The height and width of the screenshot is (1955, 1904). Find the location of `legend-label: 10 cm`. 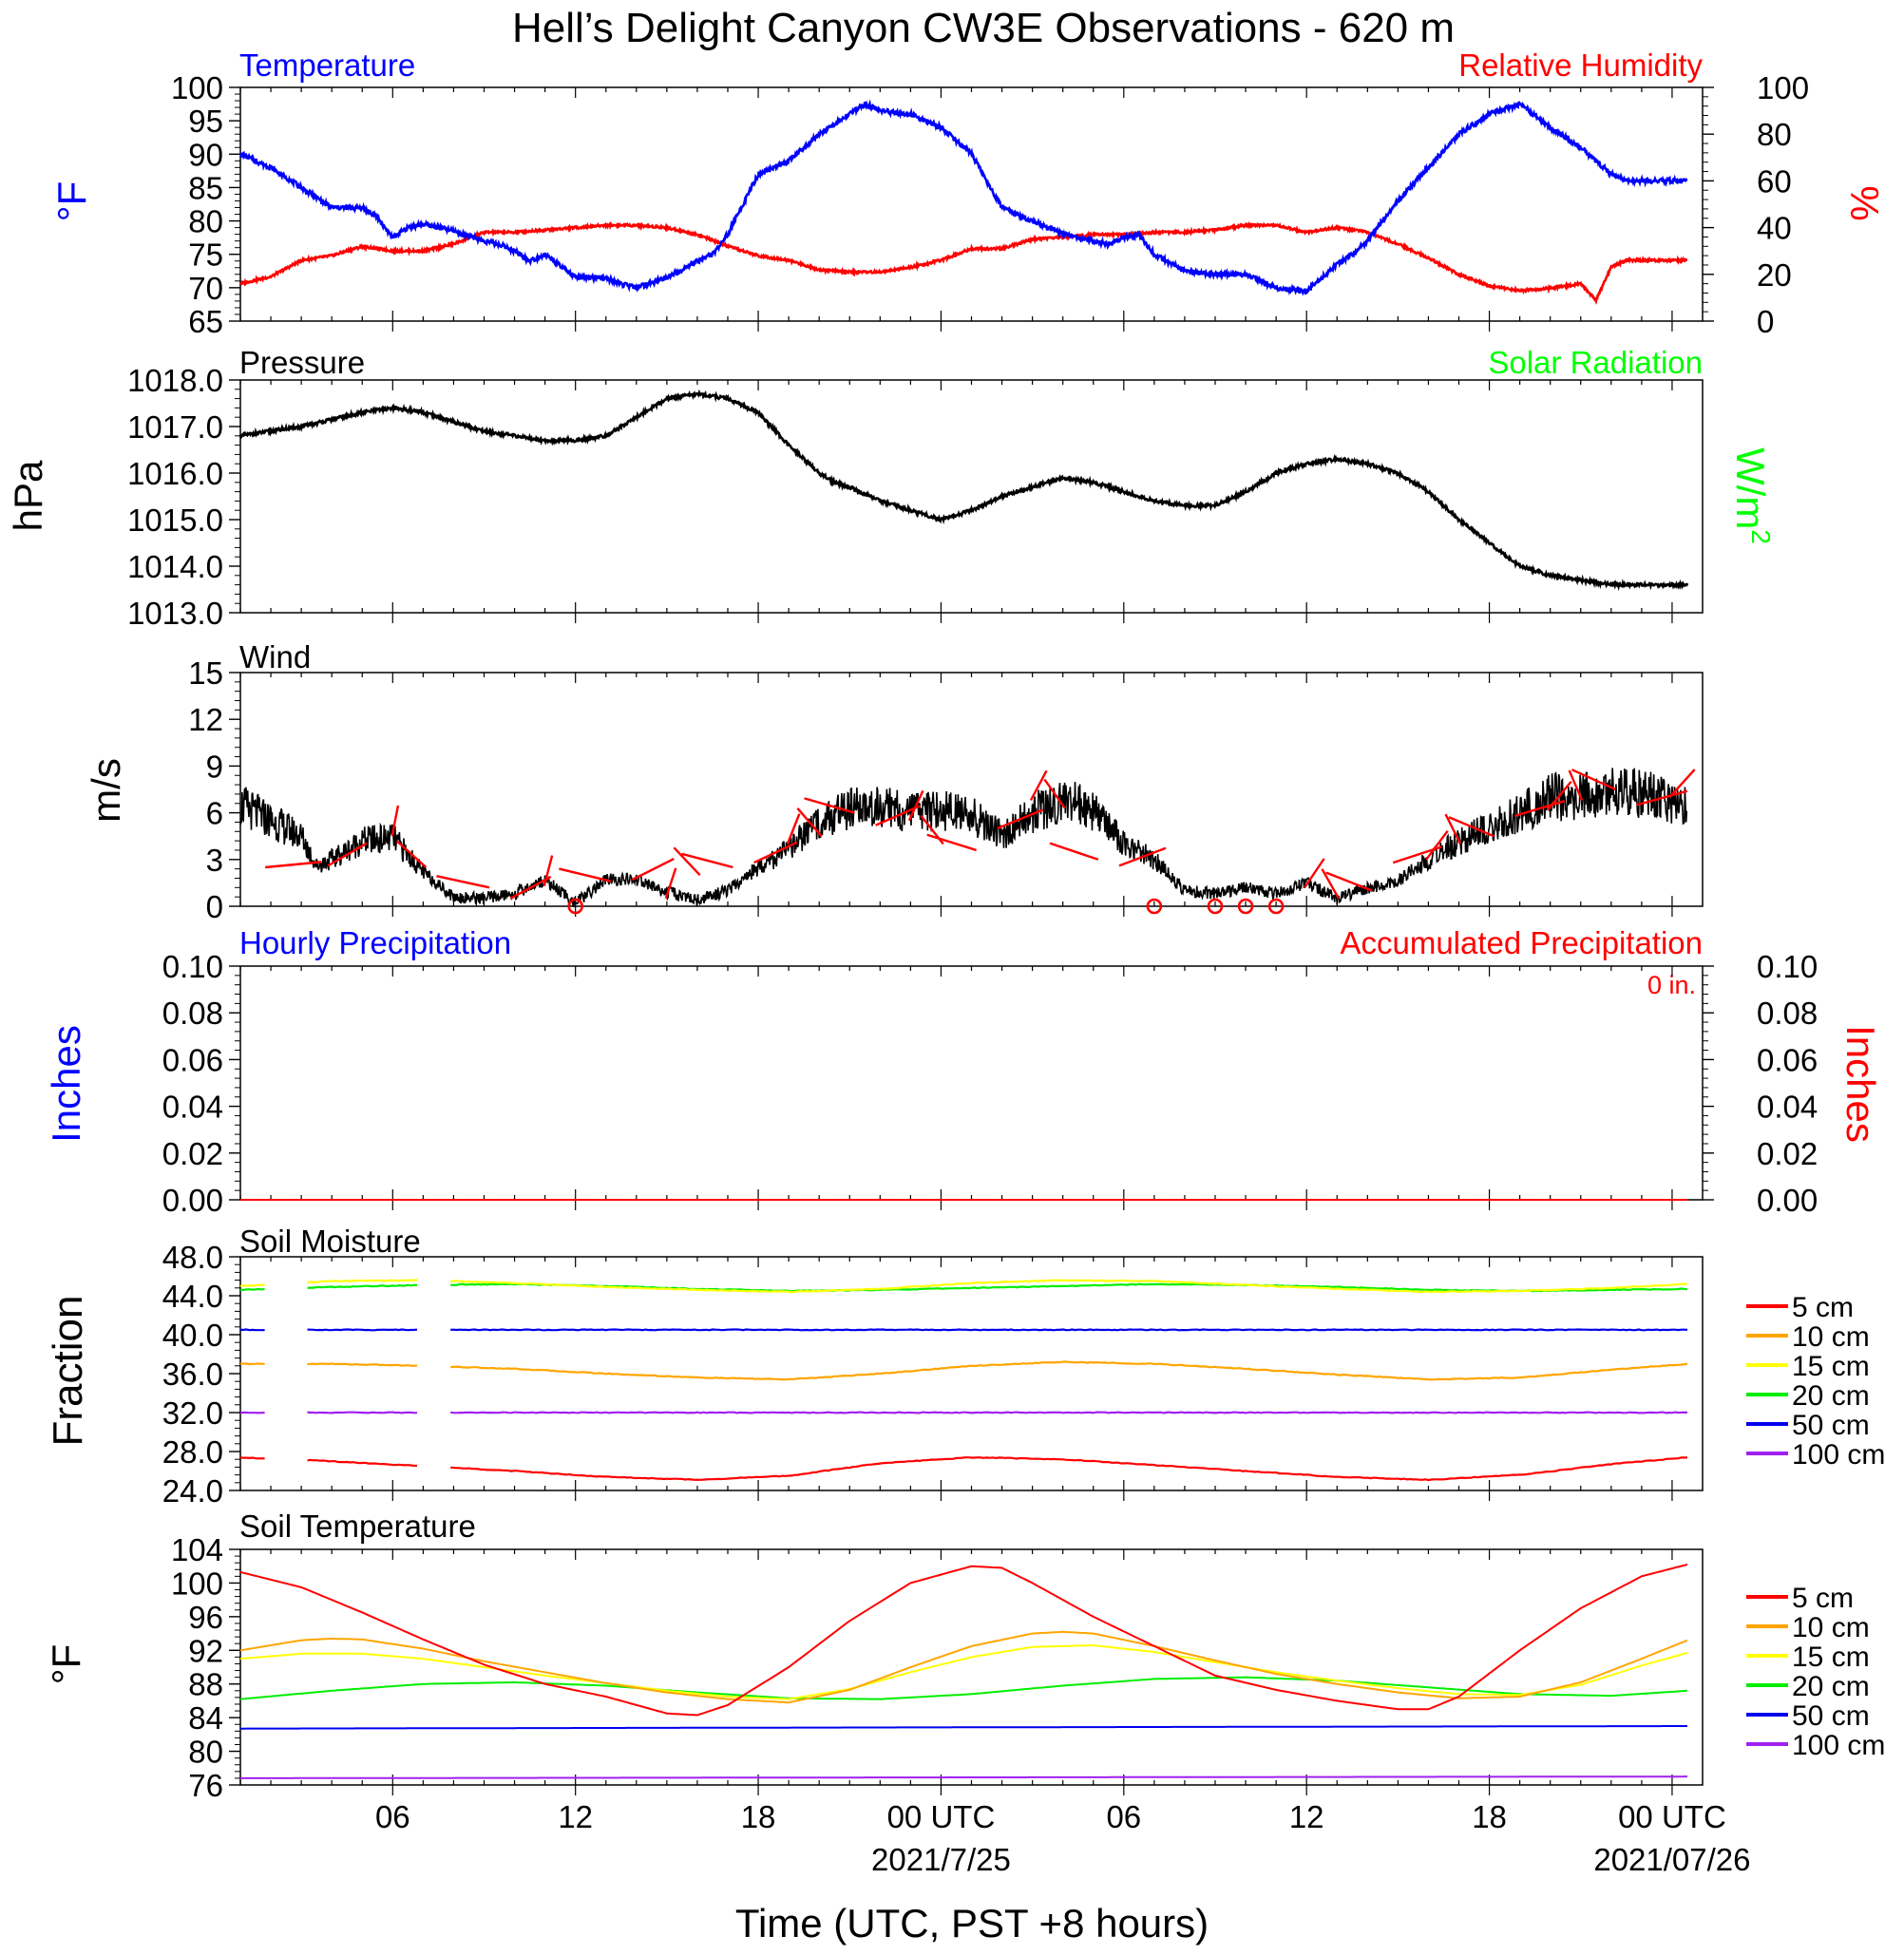

legend-label: 10 cm is located at coordinates (1831, 1337).